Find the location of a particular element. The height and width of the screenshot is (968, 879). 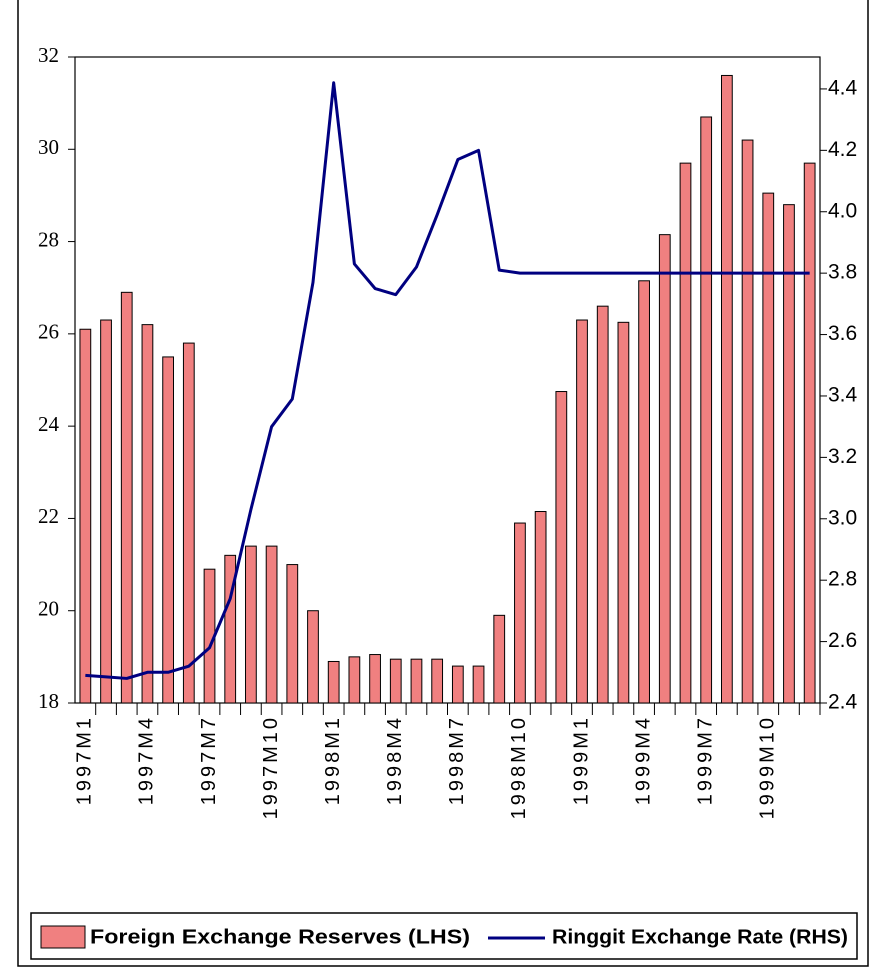

legend-label: Ringgit Exchange Rate (RHS) is located at coordinates (700, 937).